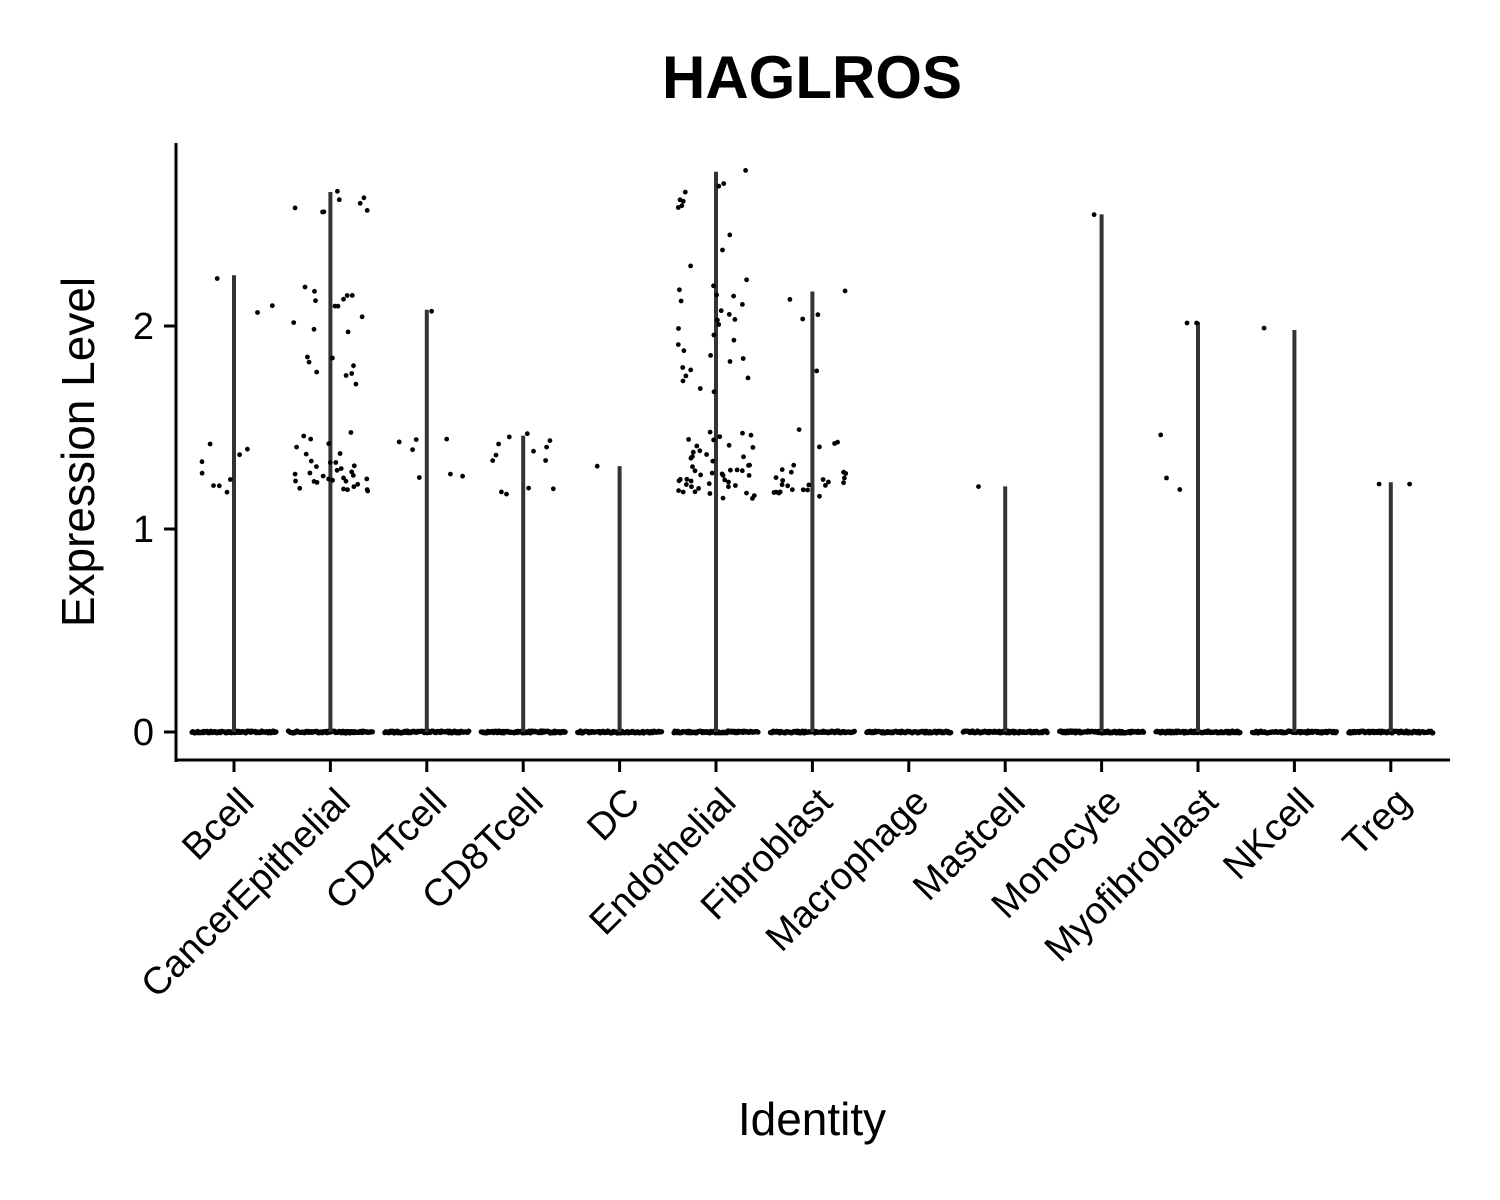 This screenshot has height=1200, width=1500. I want to click on x-tick-label: Bcell, so click(218, 825).